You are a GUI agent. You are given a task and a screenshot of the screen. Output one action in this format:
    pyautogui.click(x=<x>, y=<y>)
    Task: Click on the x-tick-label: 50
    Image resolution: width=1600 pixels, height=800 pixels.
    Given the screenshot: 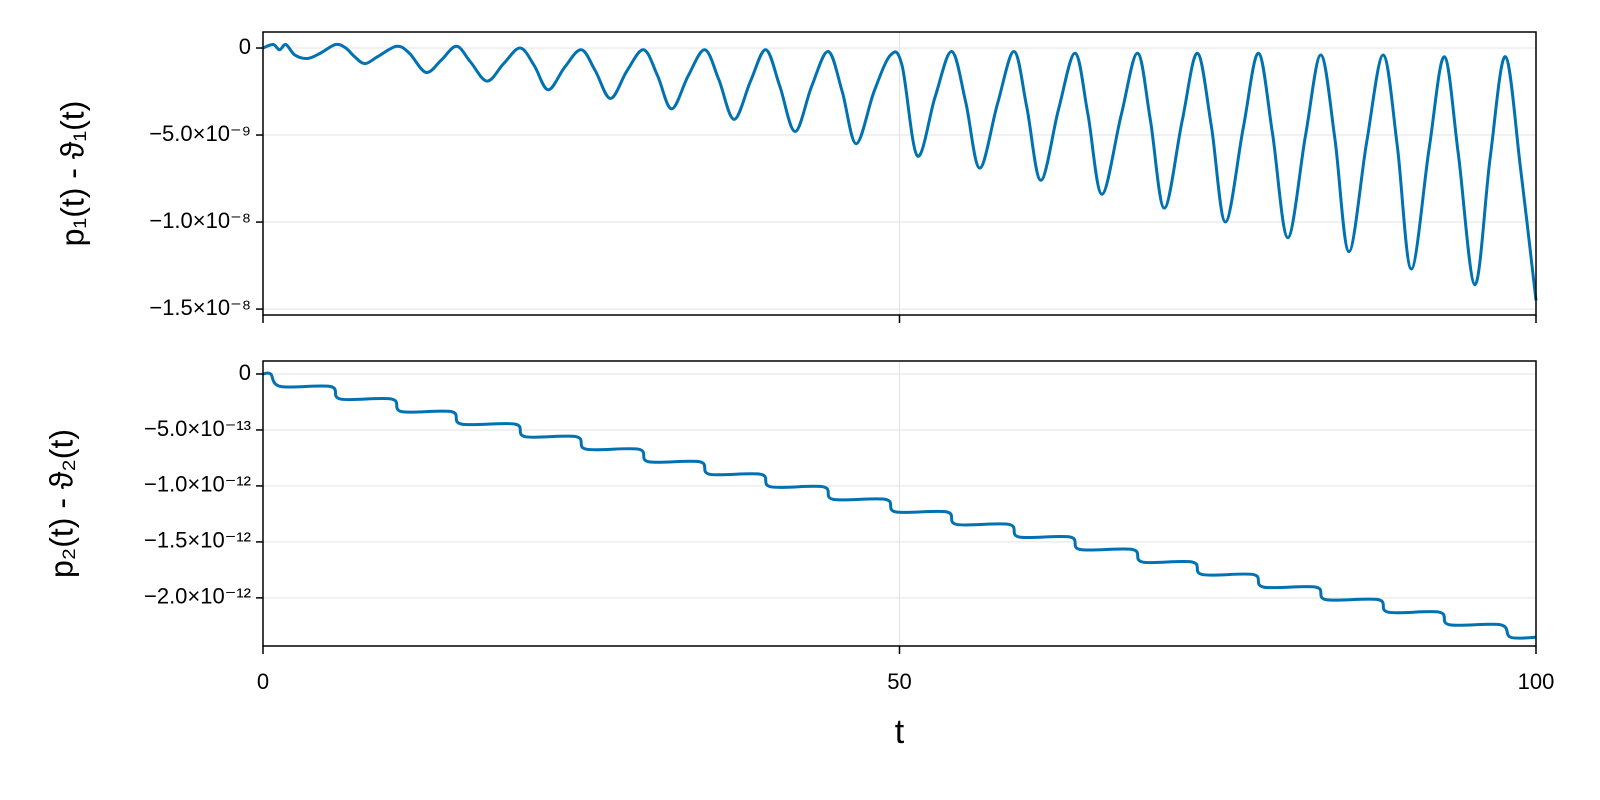 What is the action you would take?
    pyautogui.click(x=899, y=681)
    